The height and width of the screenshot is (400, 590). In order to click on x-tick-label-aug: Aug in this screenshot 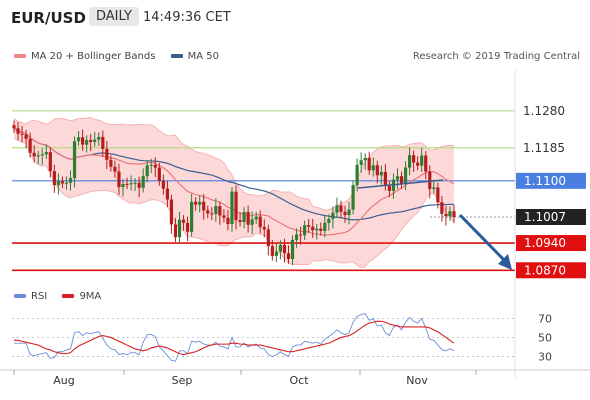, I will do `click(63, 380)`.